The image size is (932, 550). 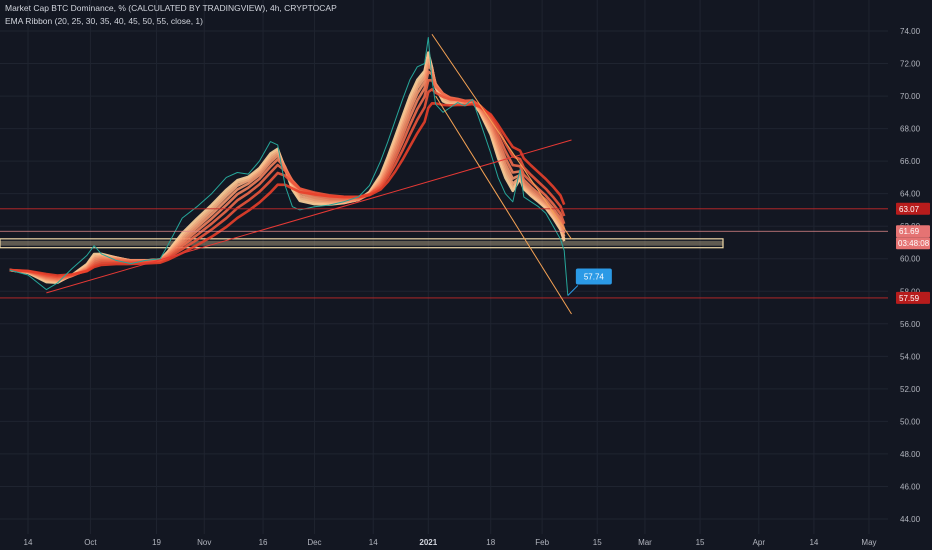 What do you see at coordinates (909, 298) in the screenshot?
I see `price-tag-label: 57.59` at bounding box center [909, 298].